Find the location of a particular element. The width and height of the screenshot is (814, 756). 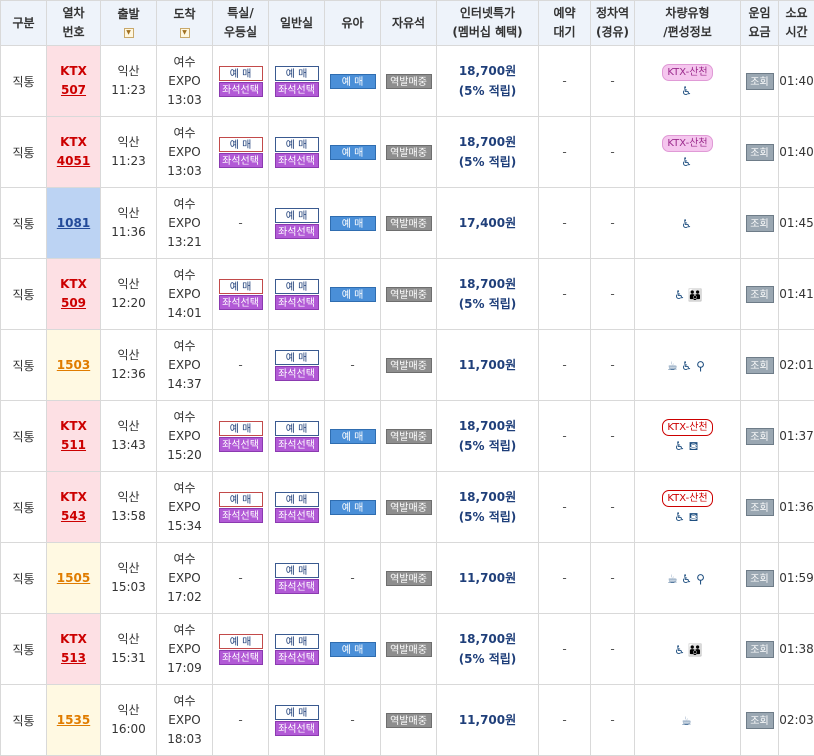

train-number-link: 513 is located at coordinates (73, 658).